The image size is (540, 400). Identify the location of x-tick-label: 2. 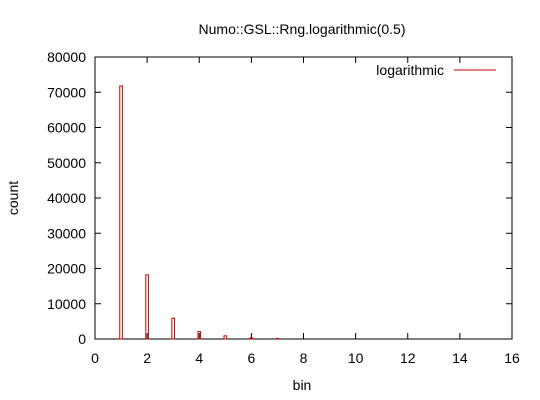
(147, 358).